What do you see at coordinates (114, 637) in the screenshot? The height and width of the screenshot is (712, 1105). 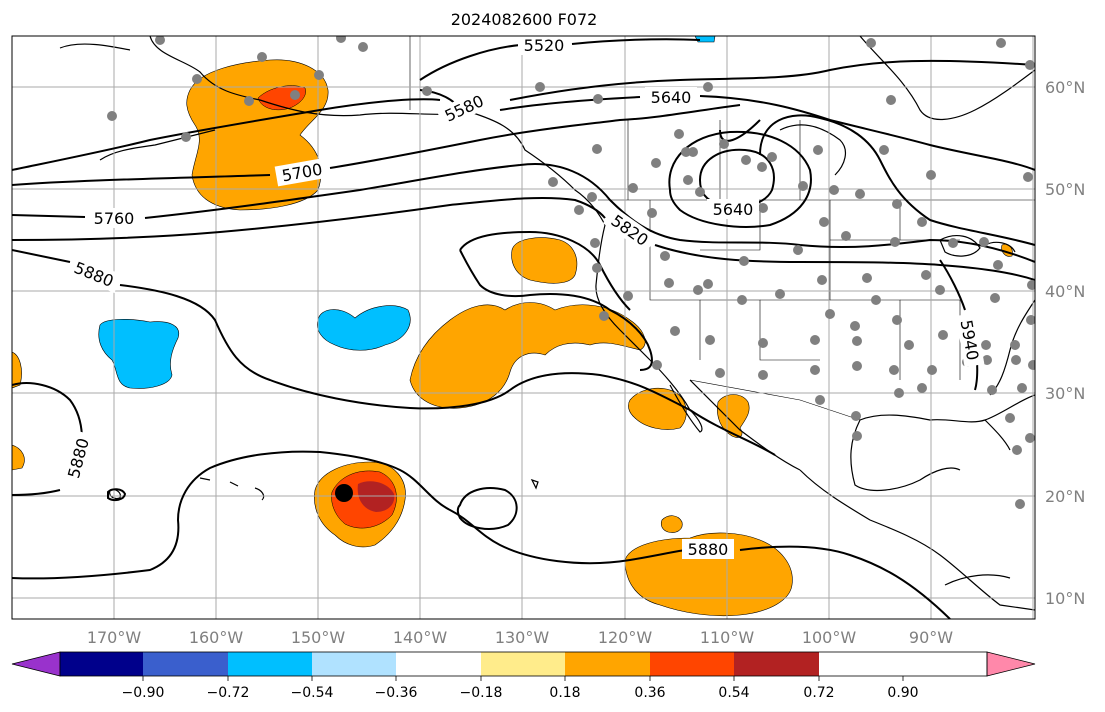 I see `lon-label: 170°W` at bounding box center [114, 637].